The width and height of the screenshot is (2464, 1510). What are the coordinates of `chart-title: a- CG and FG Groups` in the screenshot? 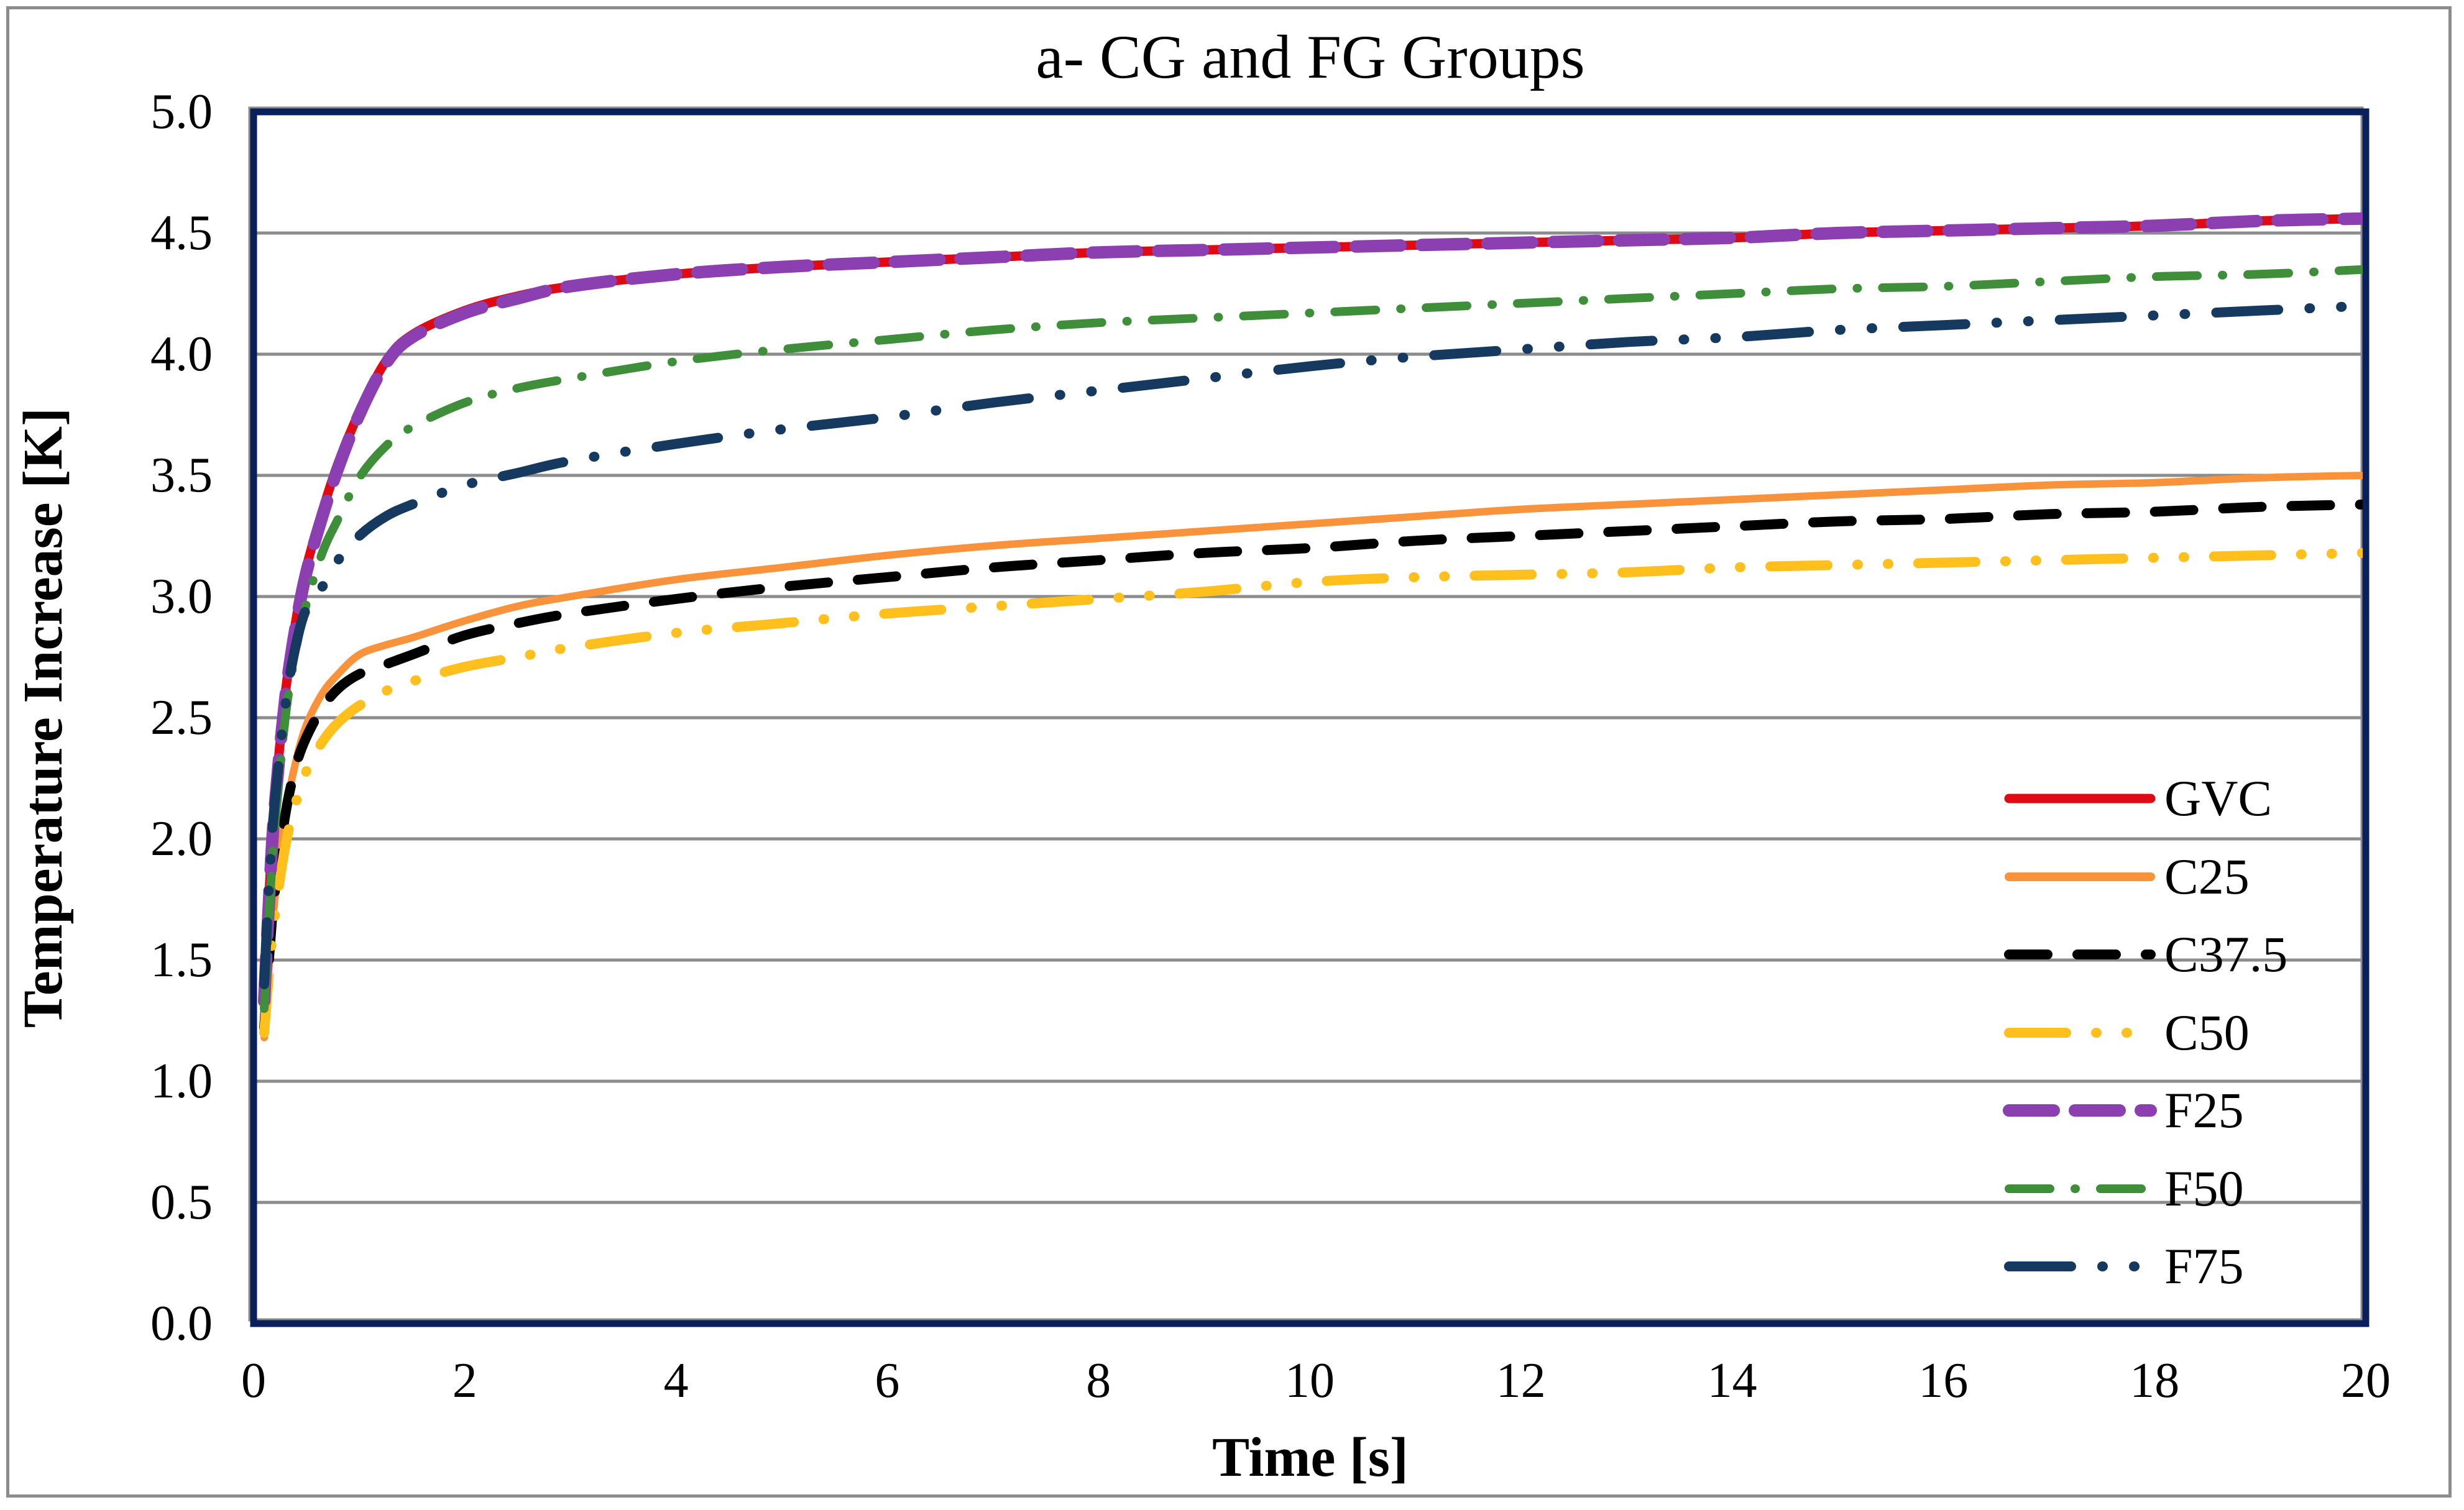 It's located at (1310, 56).